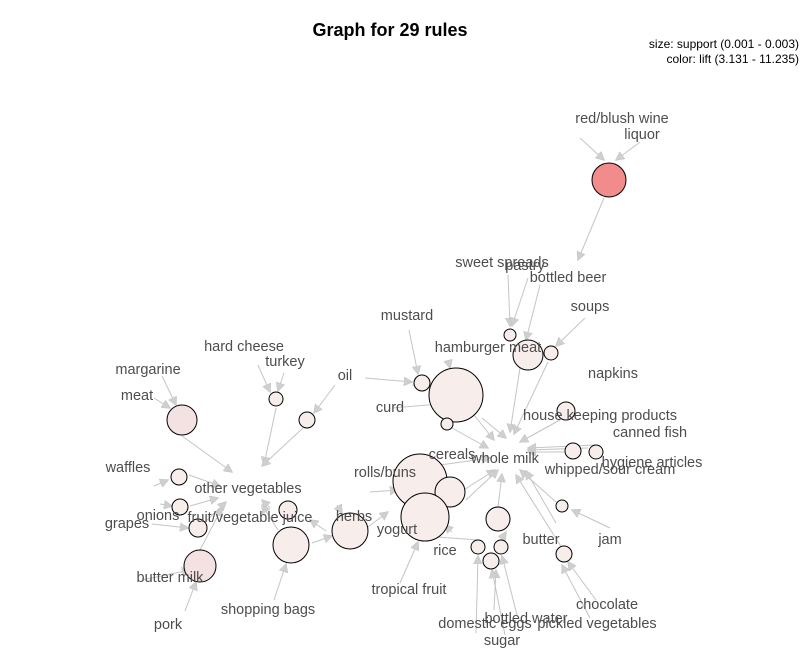 This screenshot has width=800, height=664. I want to click on item-label: napkins, so click(613, 374).